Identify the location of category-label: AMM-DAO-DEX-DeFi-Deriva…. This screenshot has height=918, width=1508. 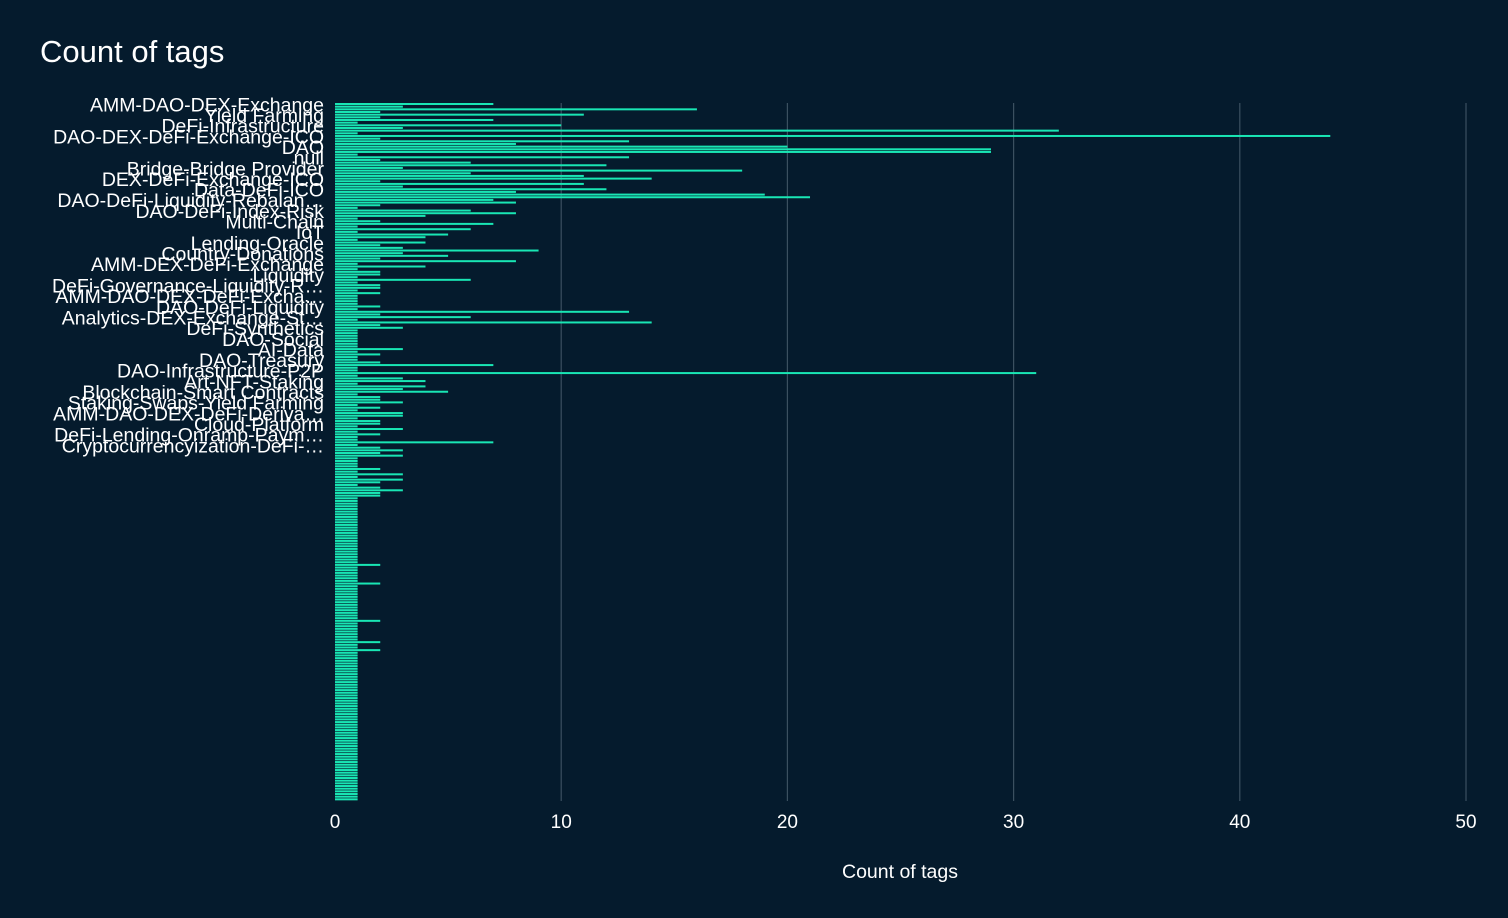
(188, 414).